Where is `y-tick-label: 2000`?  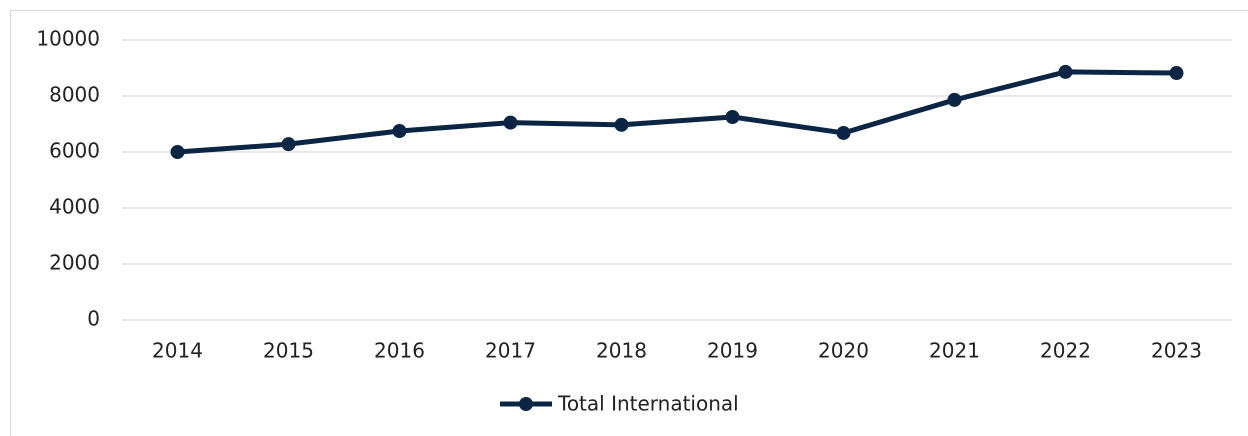
y-tick-label: 2000 is located at coordinates (74, 263).